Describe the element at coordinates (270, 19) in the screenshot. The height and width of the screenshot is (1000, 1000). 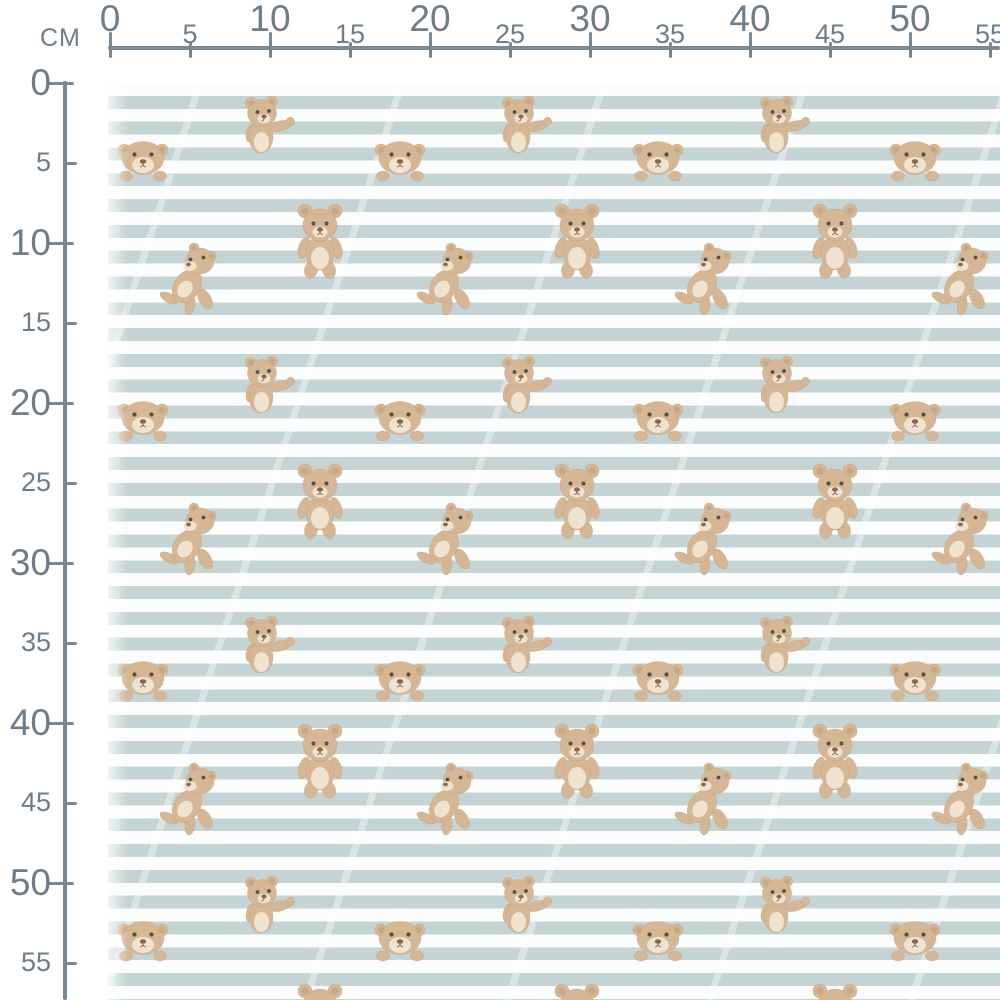
I see `top-ruler-label-10: 10` at that location.